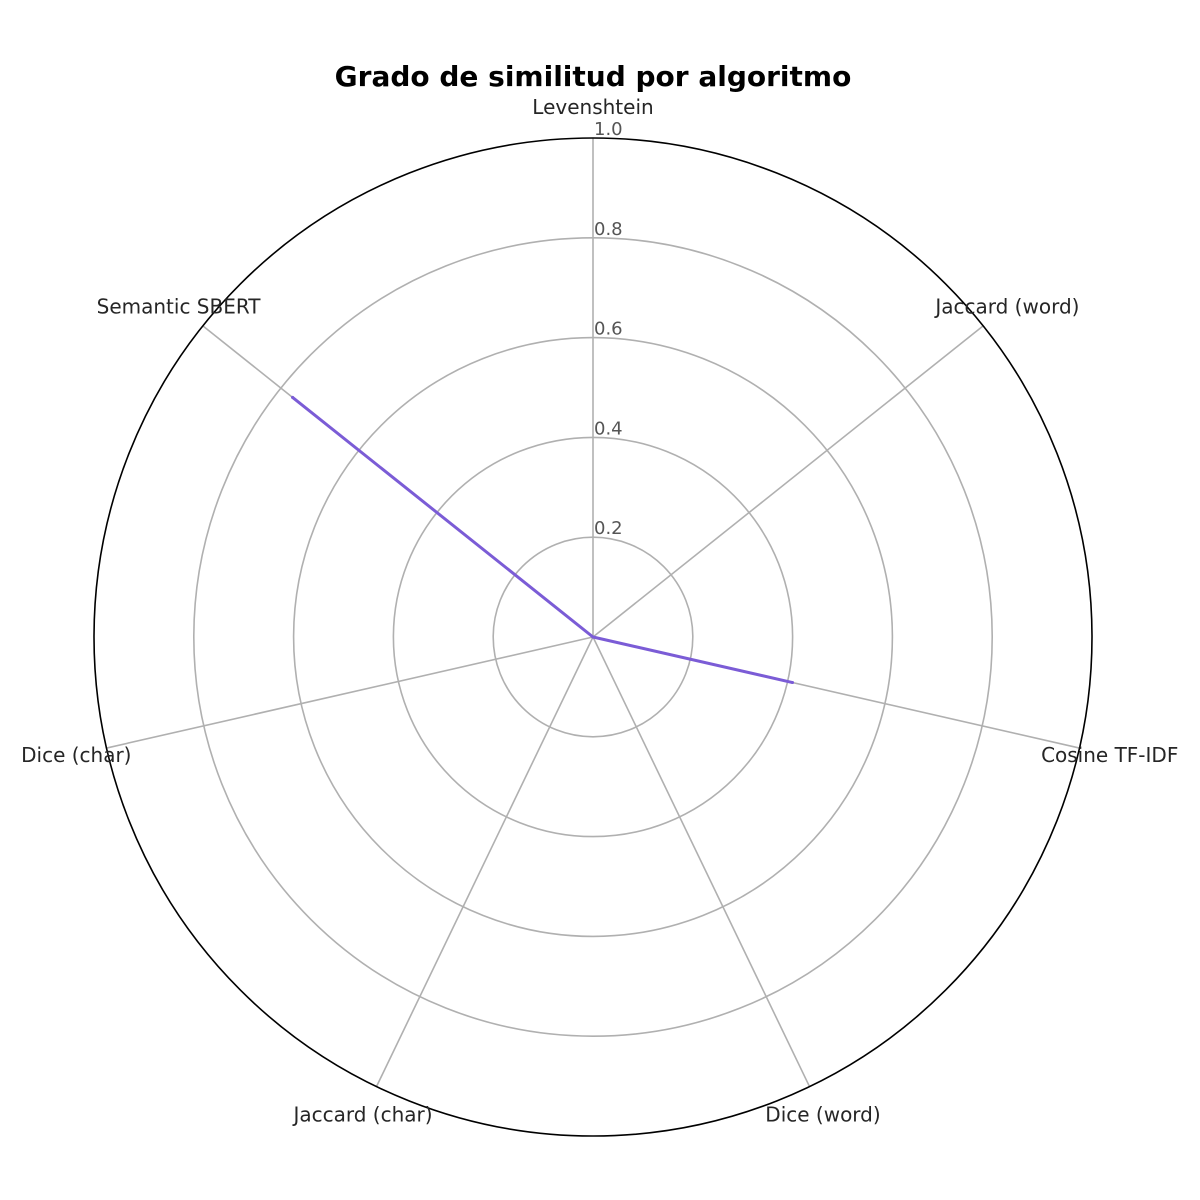 This screenshot has width=1200, height=1200. I want to click on category-label-3: Dice (word), so click(822, 1115).